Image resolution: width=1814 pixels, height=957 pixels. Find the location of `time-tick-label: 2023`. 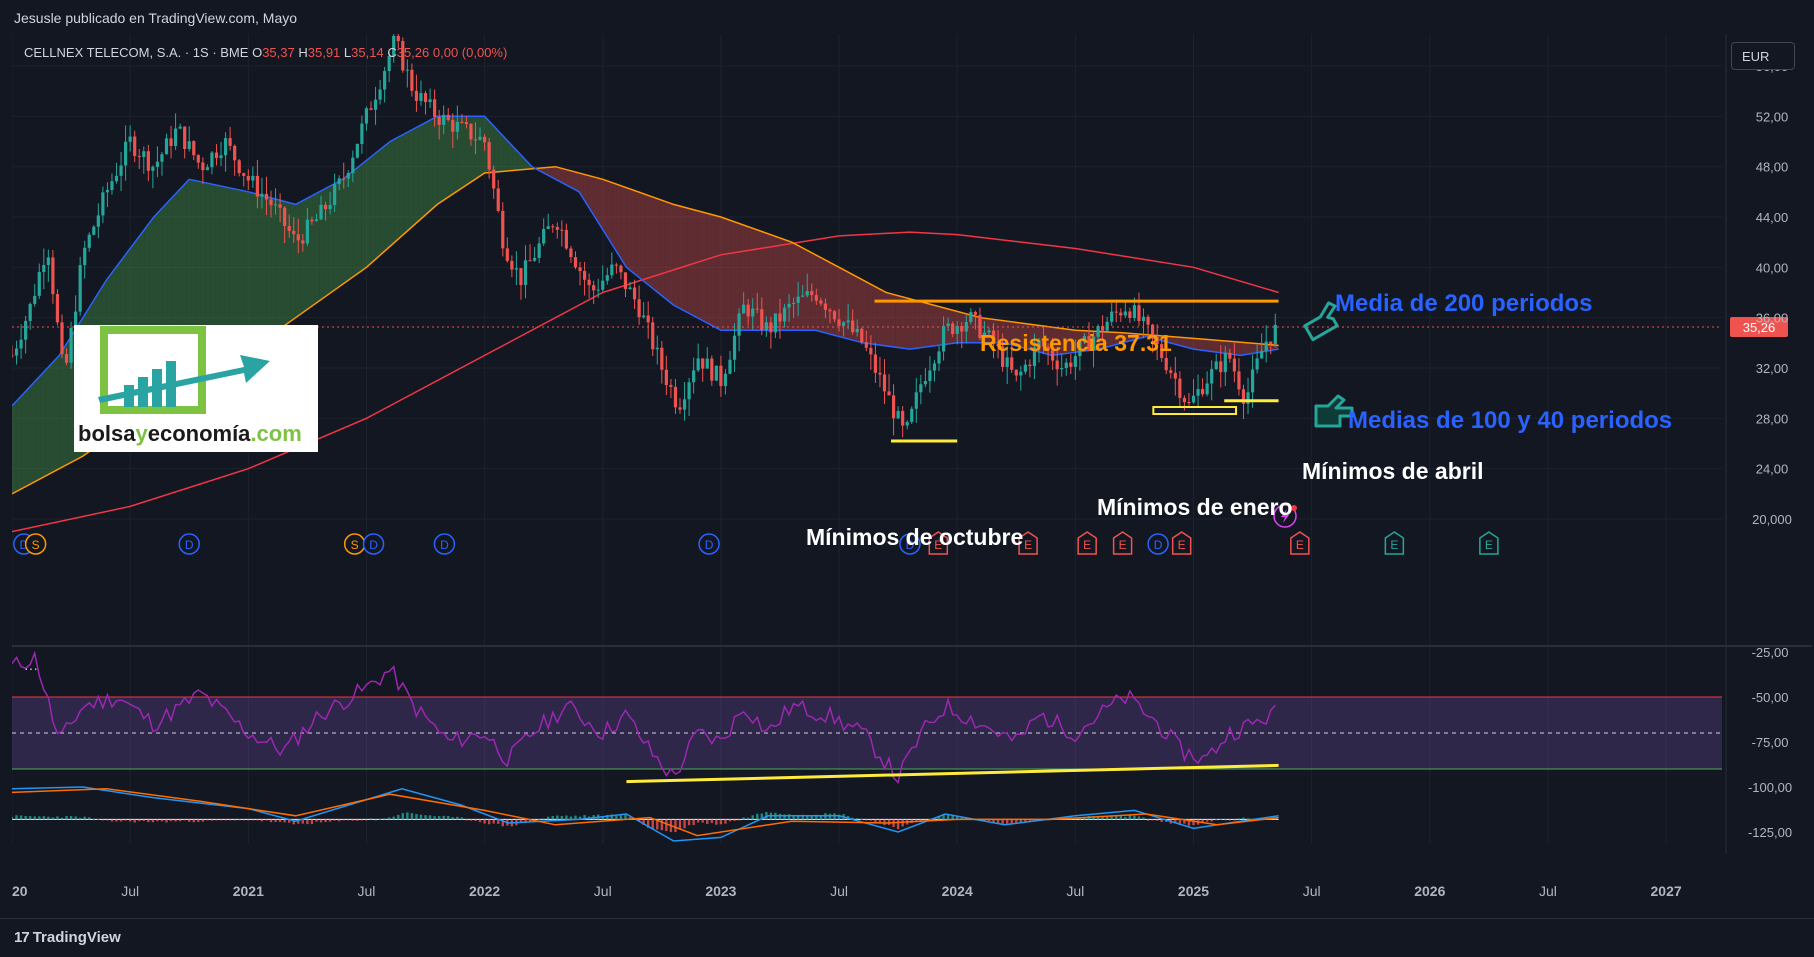

time-tick-label: 2023 is located at coordinates (720, 891).